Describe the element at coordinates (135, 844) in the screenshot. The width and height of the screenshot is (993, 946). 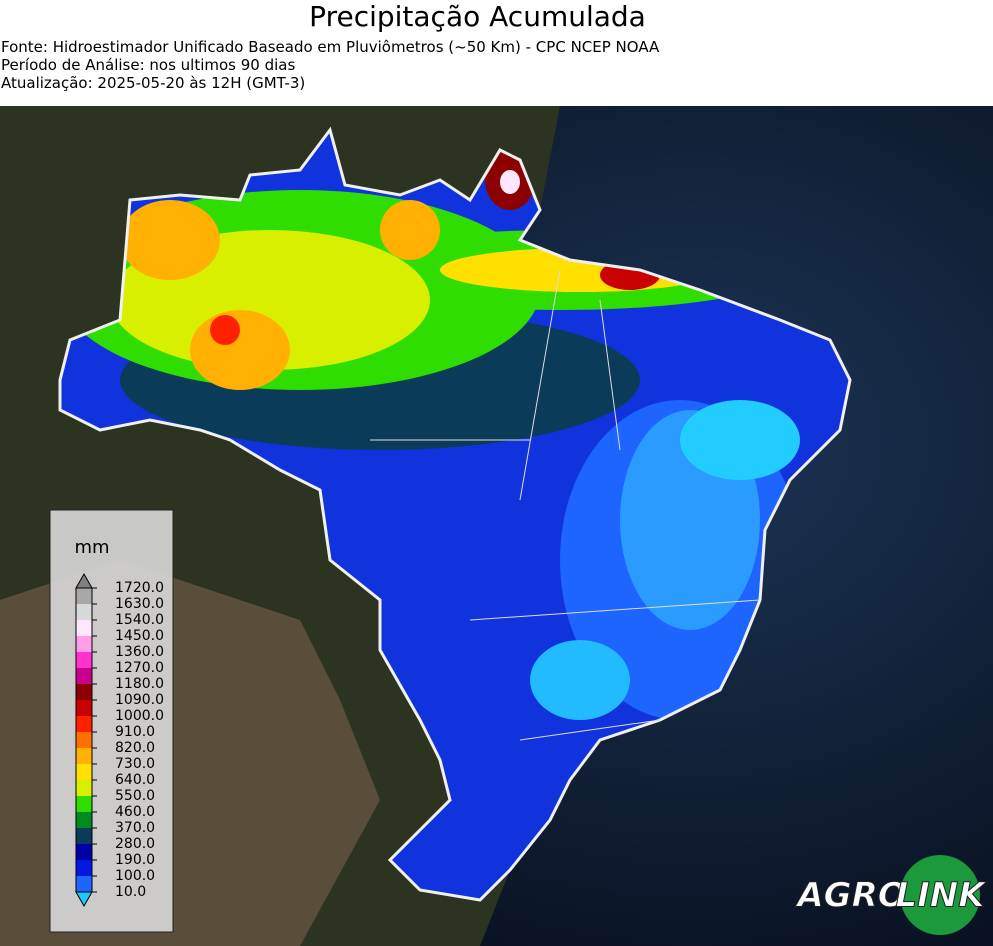
I see `colorbar-label: 280.0` at that location.